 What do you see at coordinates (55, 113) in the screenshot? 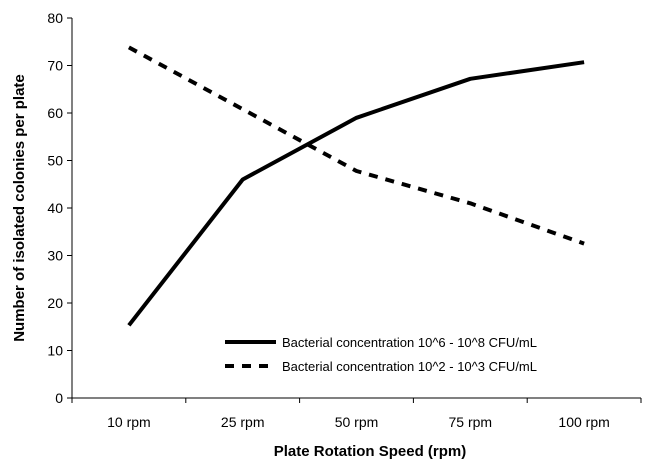
I see `y-tick-label: 60` at bounding box center [55, 113].